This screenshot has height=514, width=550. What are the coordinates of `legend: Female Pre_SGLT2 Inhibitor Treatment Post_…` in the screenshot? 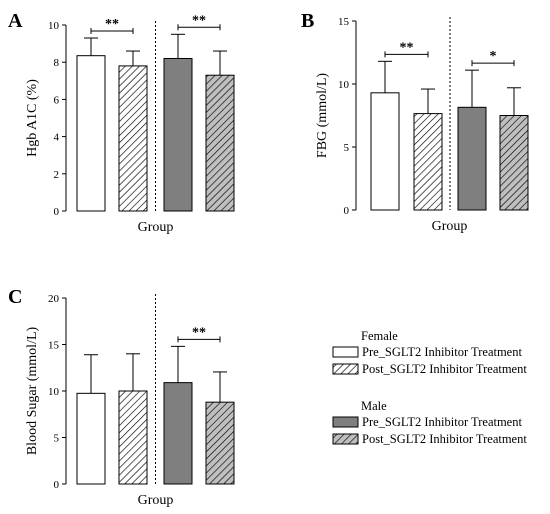 It's located at (429, 387).